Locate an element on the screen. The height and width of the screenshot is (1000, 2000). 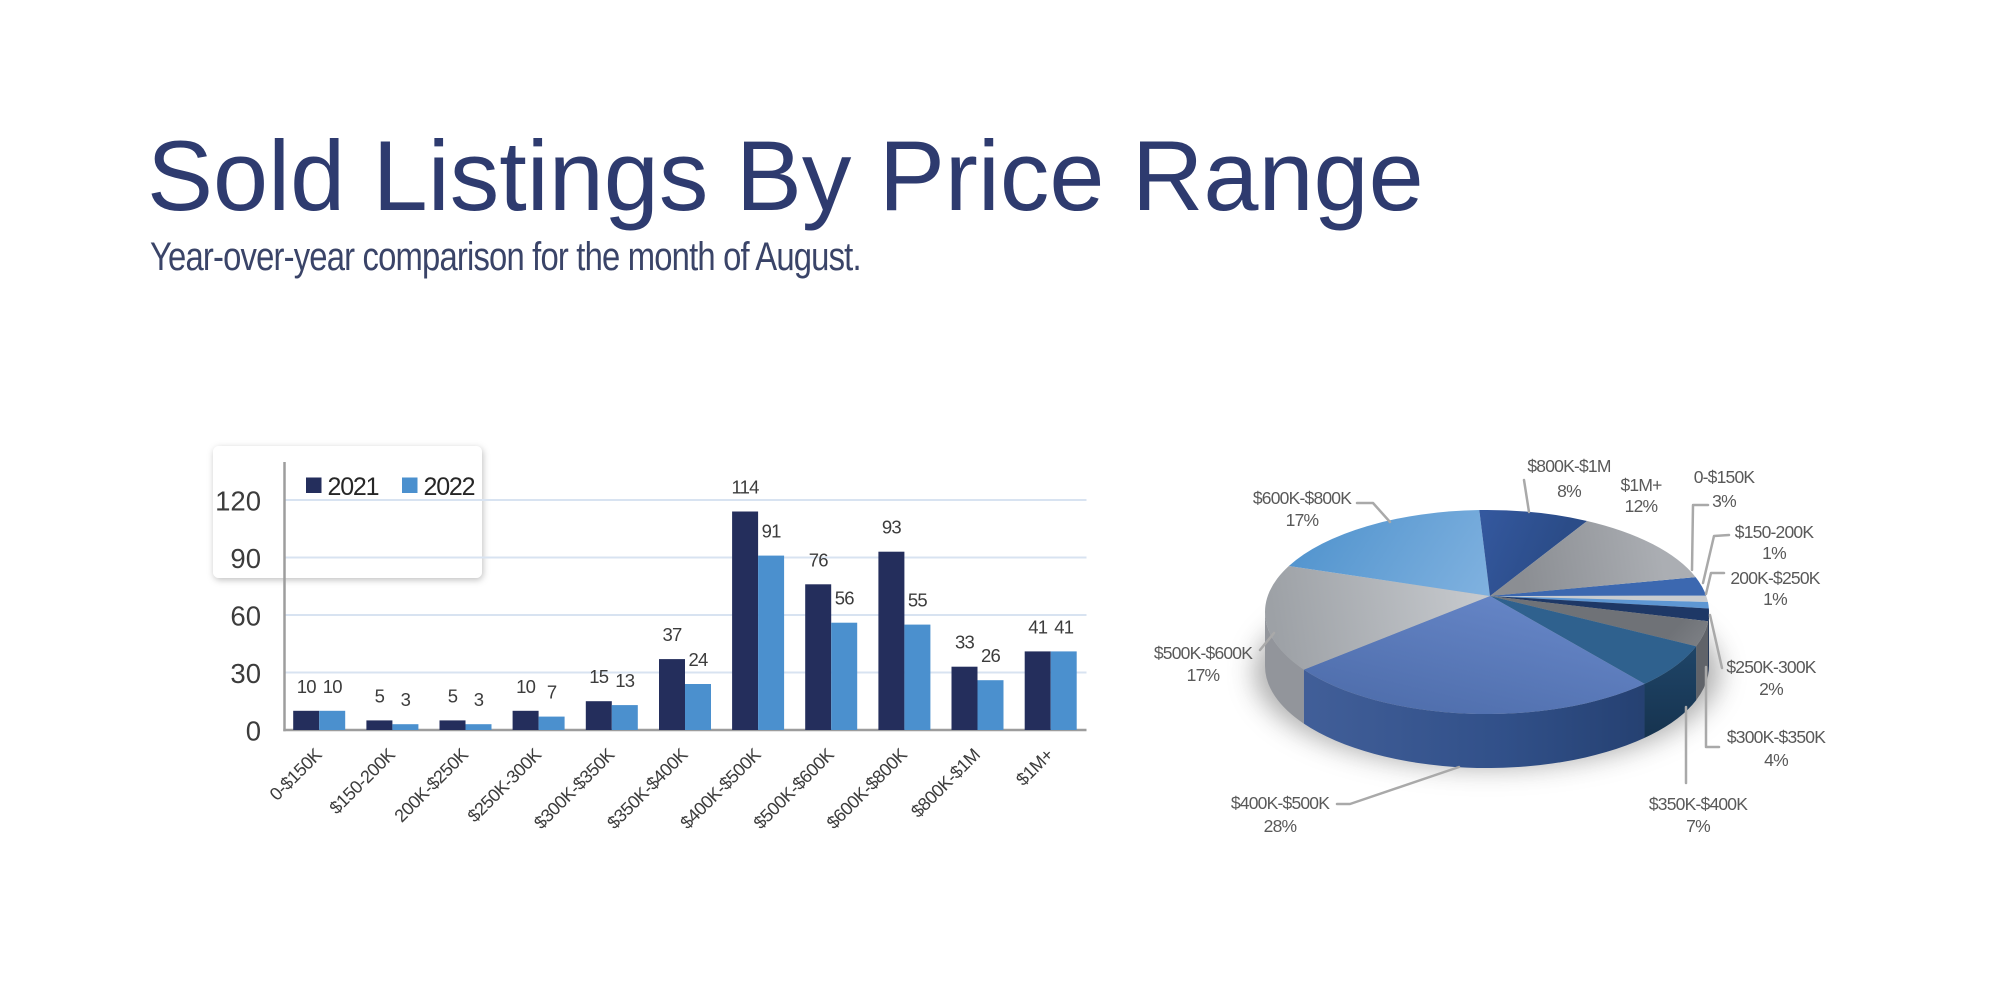
svg-text: 60 is located at coordinates (245, 616).